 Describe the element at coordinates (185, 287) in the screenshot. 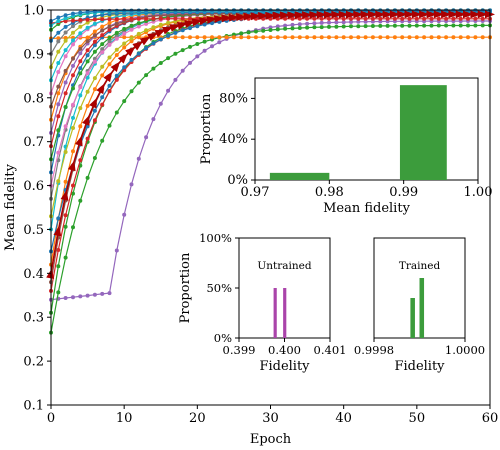

I see `inset-y-axis-label: Proportion` at that location.